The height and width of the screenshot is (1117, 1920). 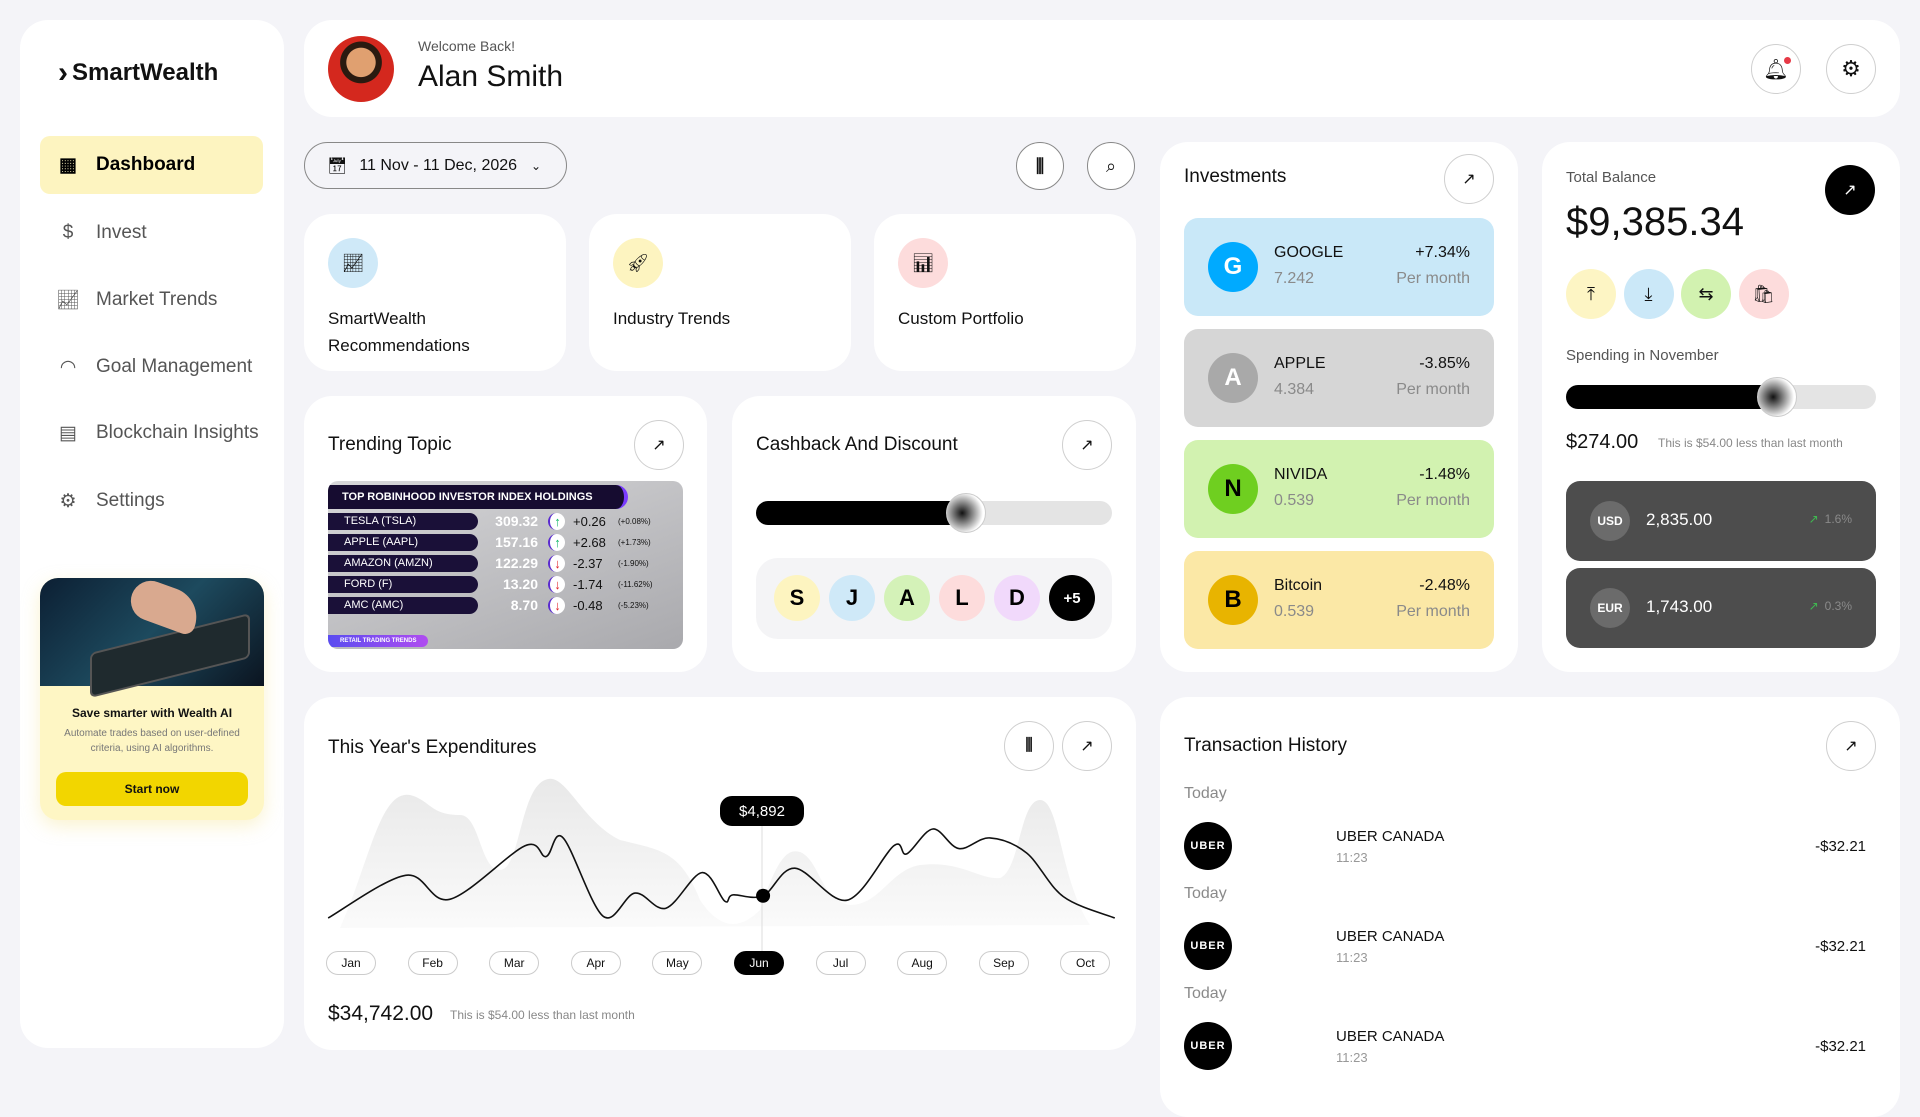 I want to click on upload-icon: ⤒, so click(x=1591, y=293).